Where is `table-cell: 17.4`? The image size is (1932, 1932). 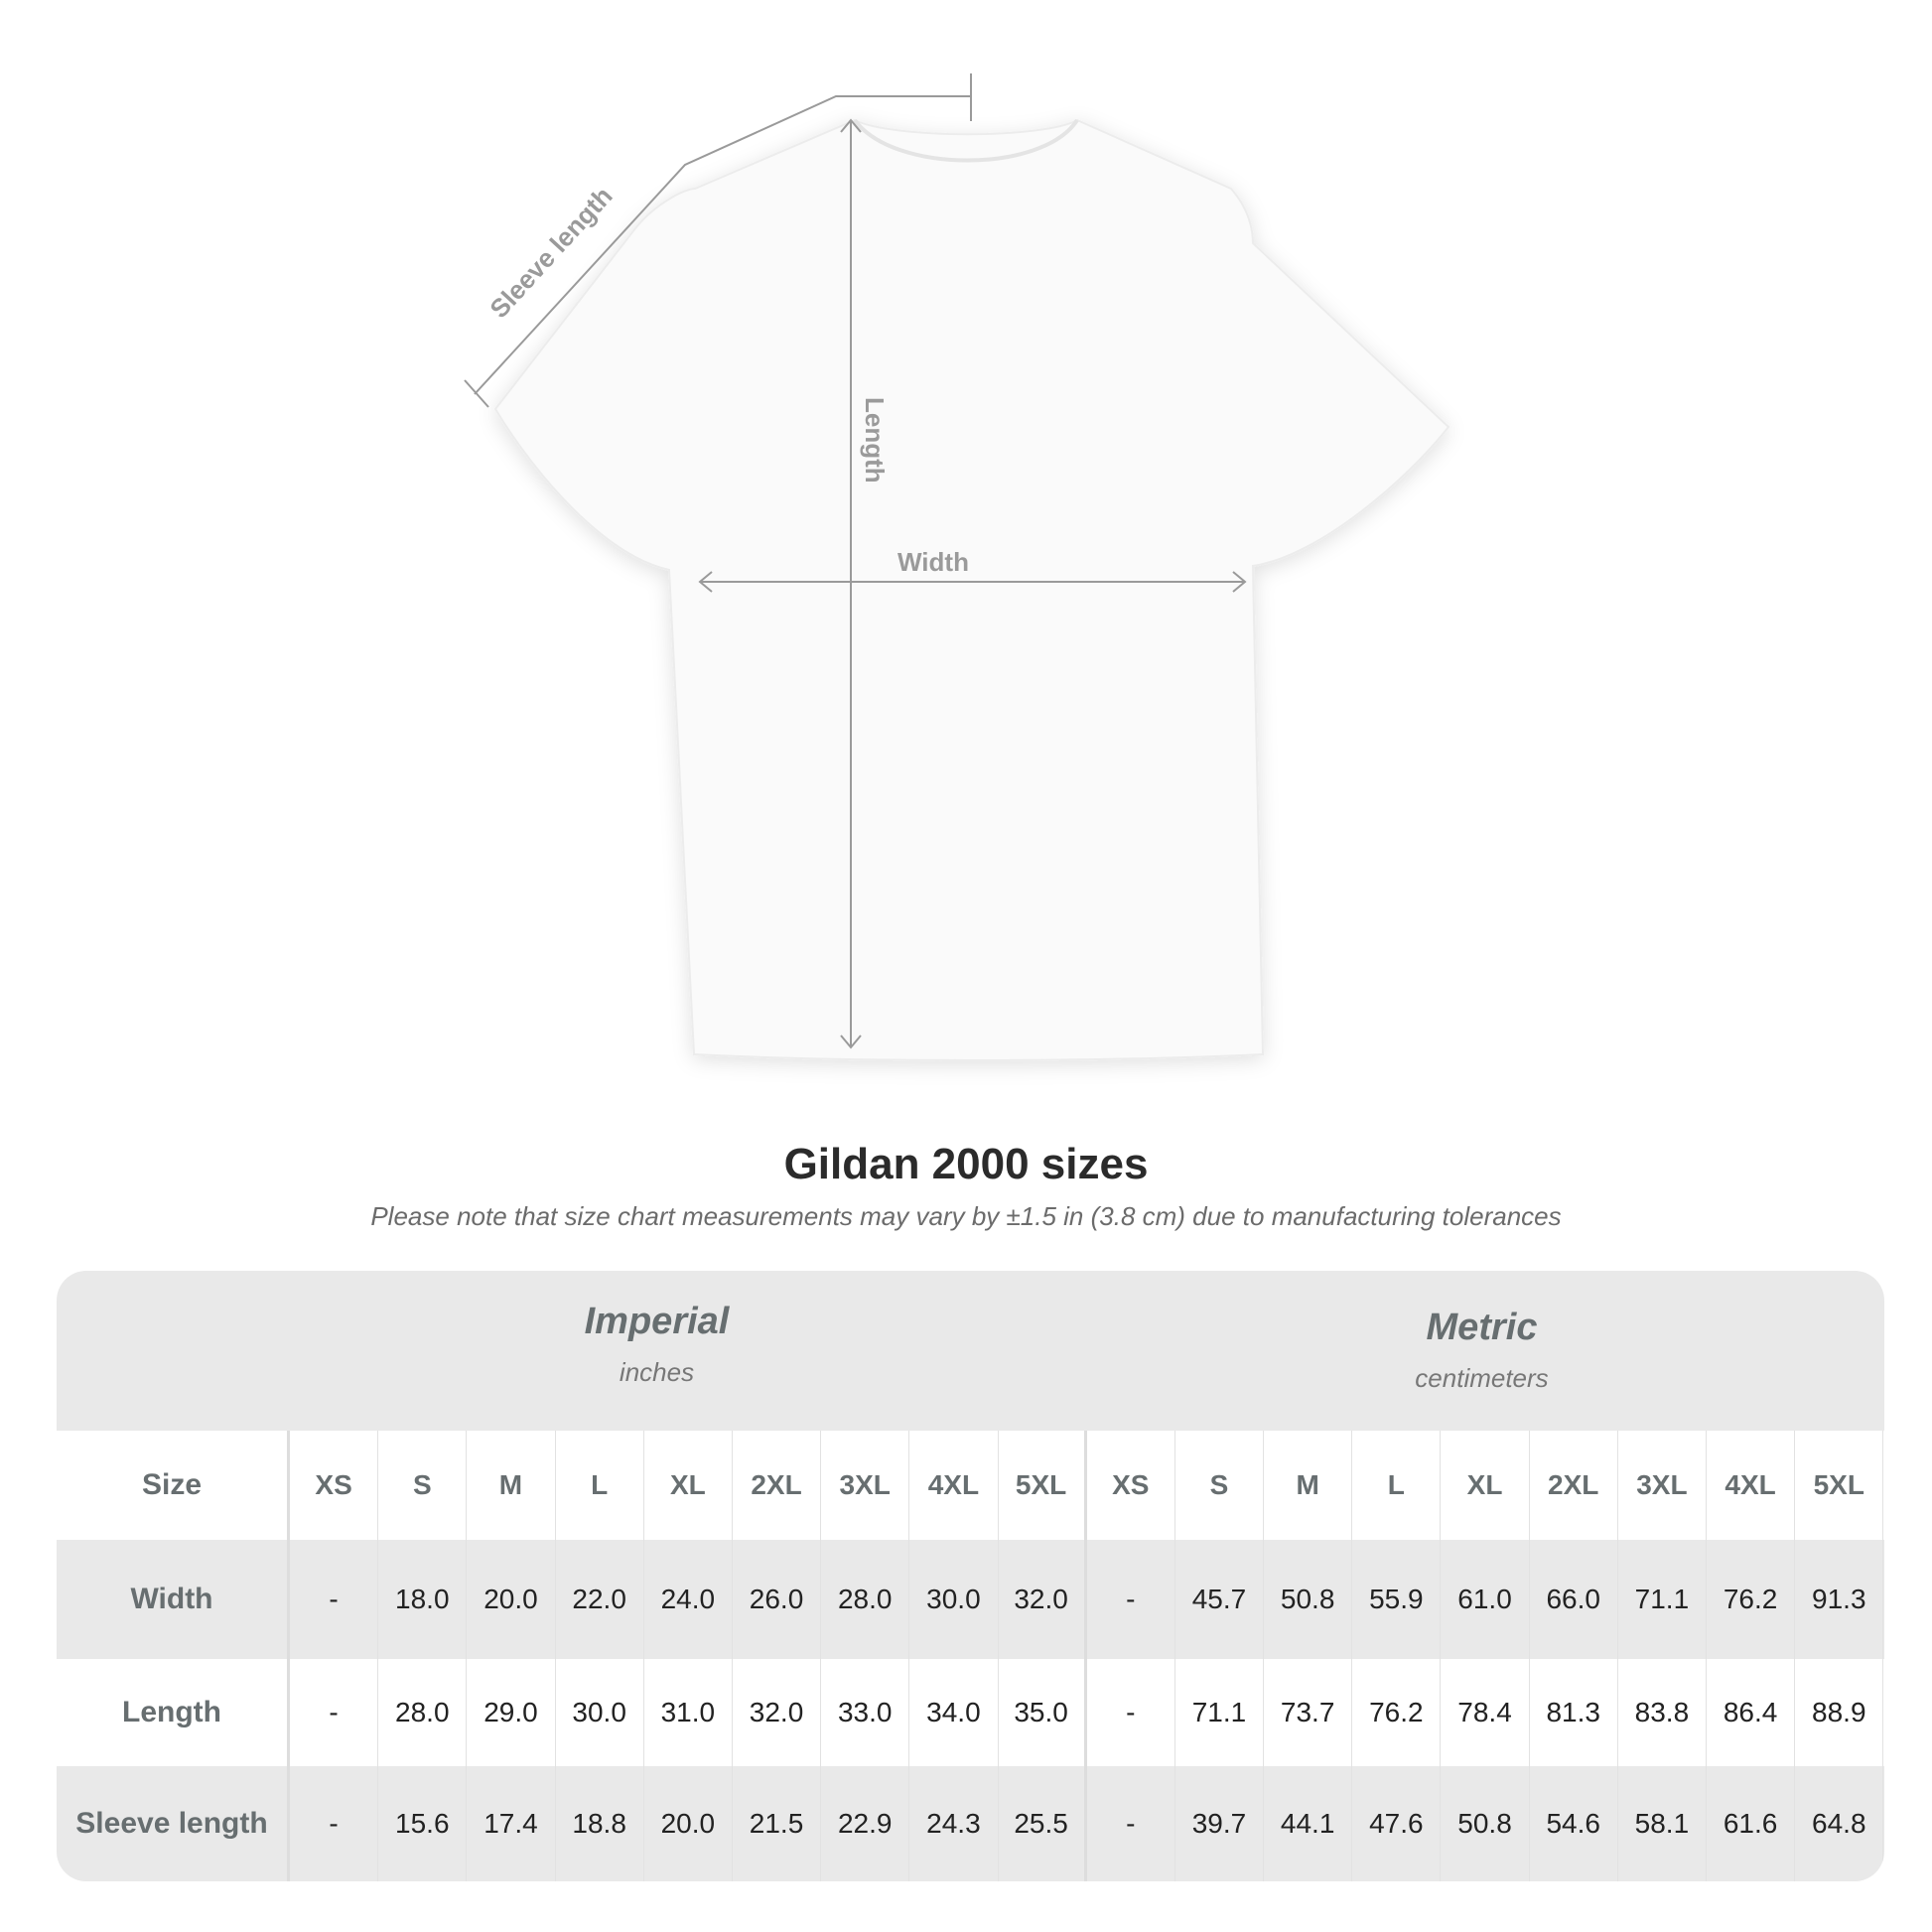
table-cell: 17.4 is located at coordinates (512, 1823).